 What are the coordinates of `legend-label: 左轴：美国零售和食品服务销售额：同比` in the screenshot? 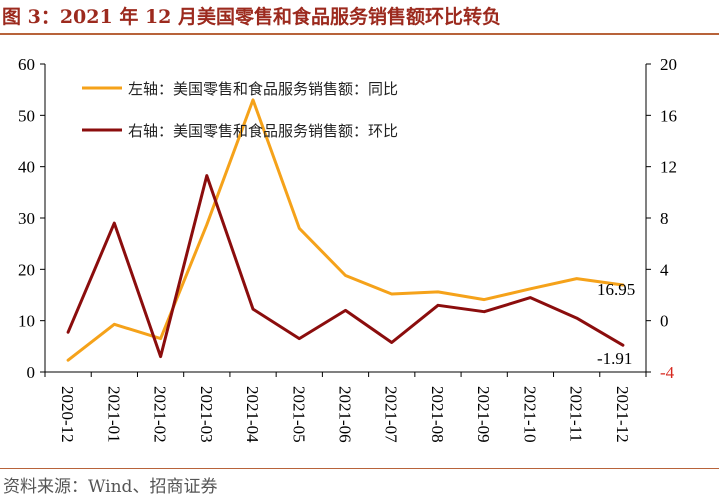 It's located at (263, 89).